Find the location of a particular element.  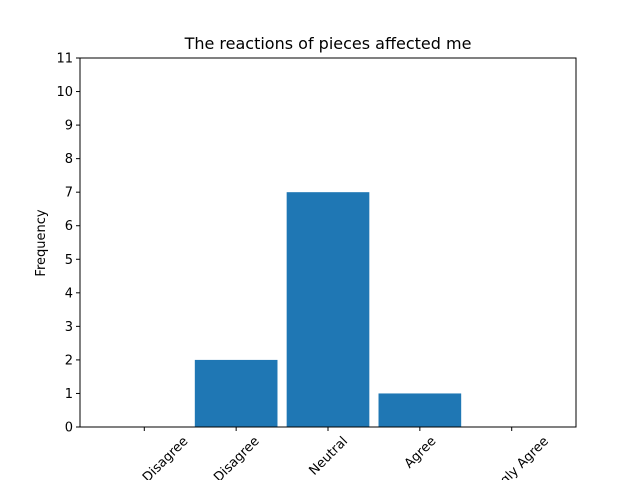

y-tick-label: 5 is located at coordinates (69, 260).